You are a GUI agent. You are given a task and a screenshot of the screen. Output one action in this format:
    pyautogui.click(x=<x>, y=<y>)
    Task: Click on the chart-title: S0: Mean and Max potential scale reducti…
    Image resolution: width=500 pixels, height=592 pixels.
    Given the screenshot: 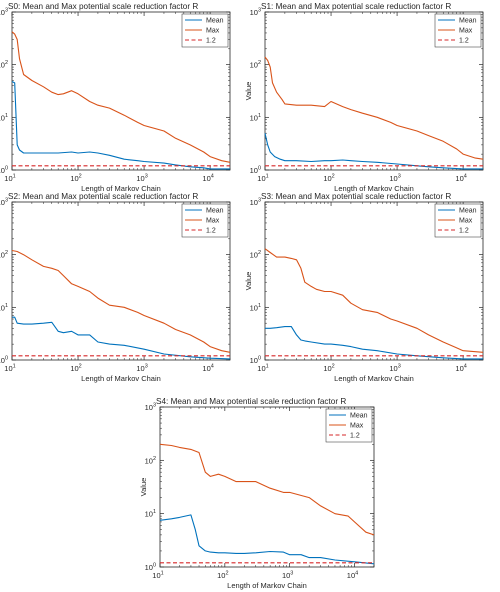 What is the action you would take?
    pyautogui.click(x=103, y=6)
    